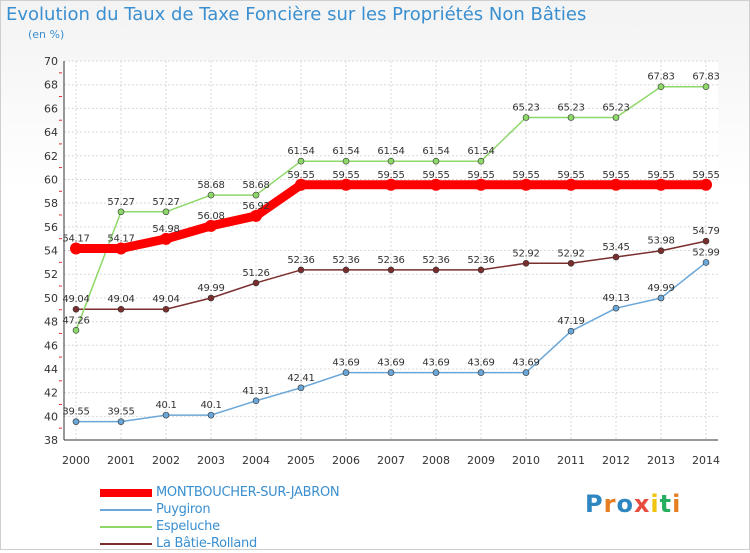 The height and width of the screenshot is (553, 750). What do you see at coordinates (300, 378) in the screenshot?
I see `data-label: 42.41` at bounding box center [300, 378].